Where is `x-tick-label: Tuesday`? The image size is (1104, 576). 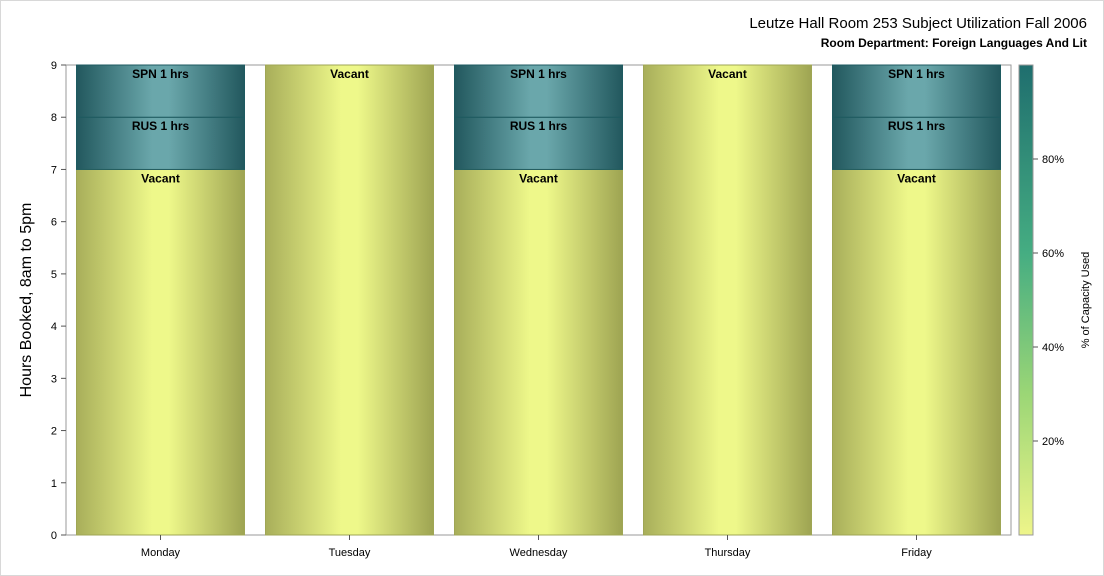 x-tick-label: Tuesday is located at coordinates (350, 553).